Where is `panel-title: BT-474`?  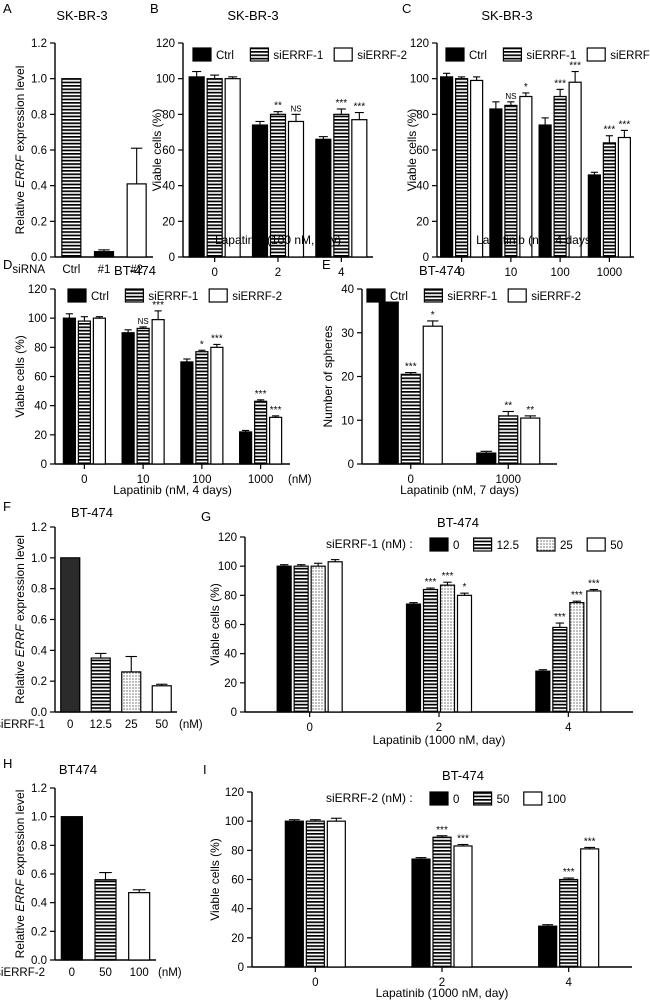
panel-title: BT-474 is located at coordinates (135, 270).